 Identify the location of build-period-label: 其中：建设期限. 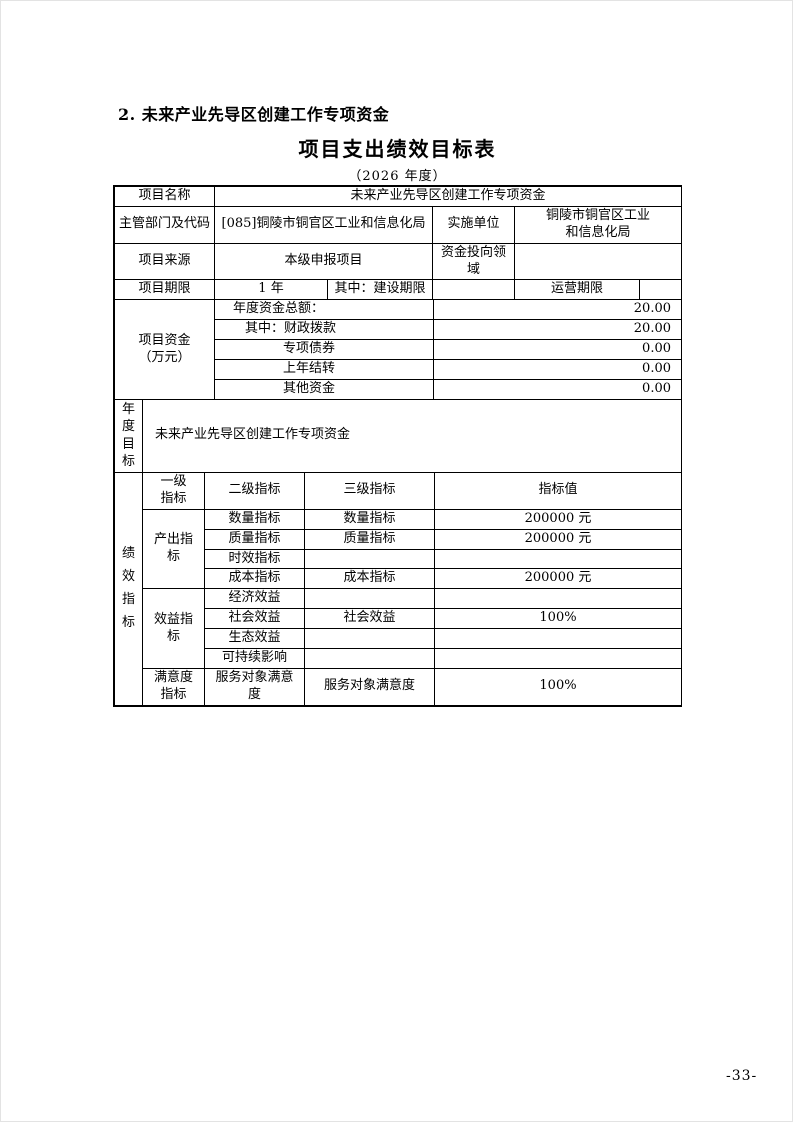
(380, 290).